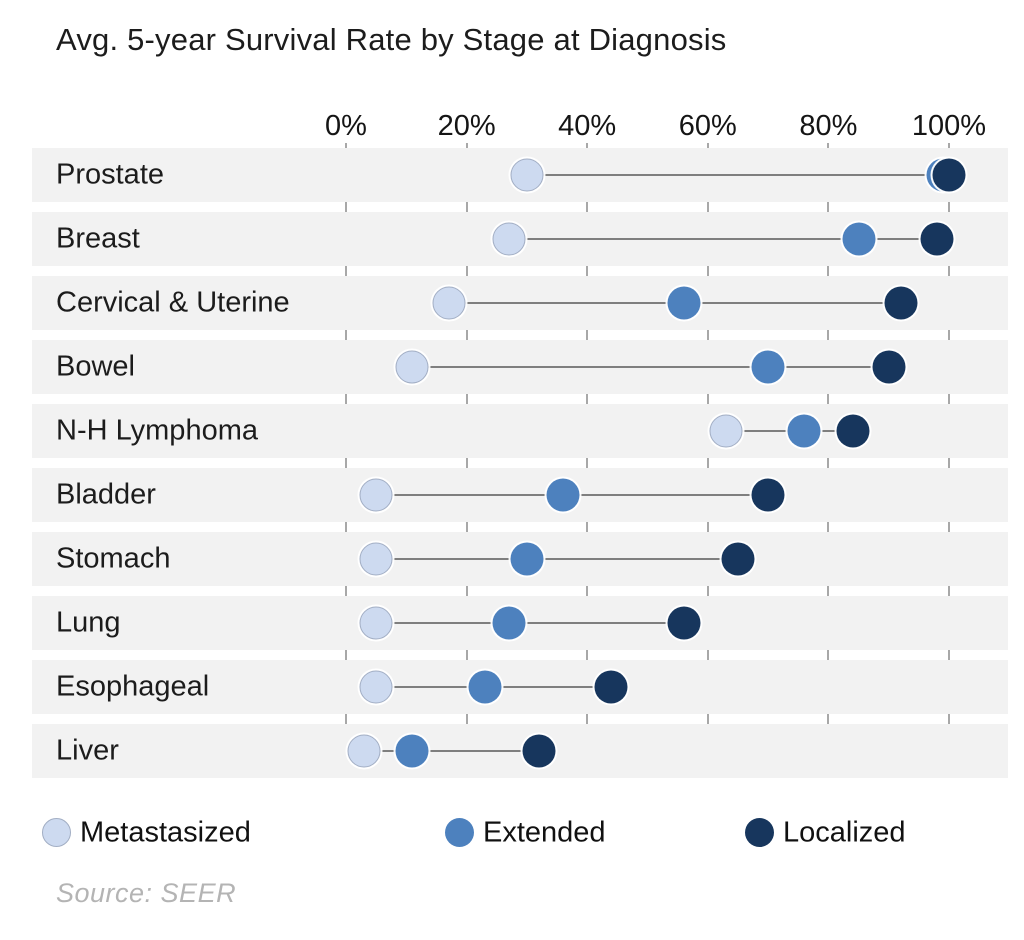 The height and width of the screenshot is (940, 1024). I want to click on category-label: Prostate, so click(110, 174).